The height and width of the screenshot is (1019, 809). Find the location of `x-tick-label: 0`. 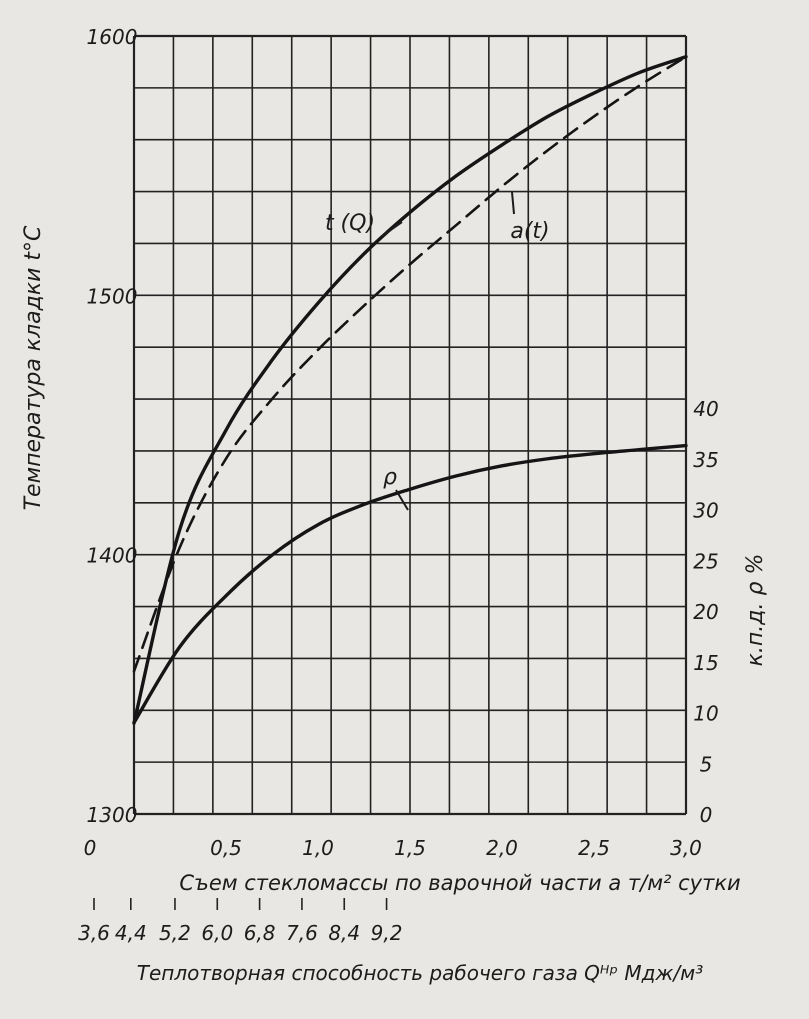

x-tick-label: 0 is located at coordinates (90, 848).